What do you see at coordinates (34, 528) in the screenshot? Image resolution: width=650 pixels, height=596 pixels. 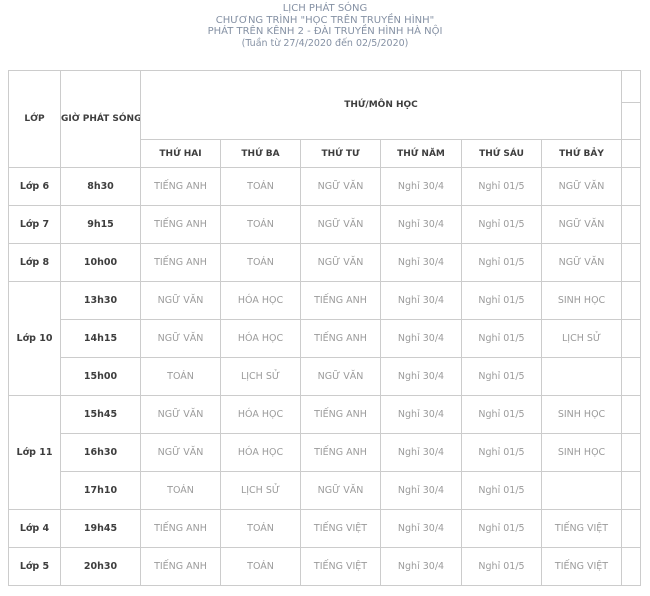 I see `class-cell: Lớp 4` at bounding box center [34, 528].